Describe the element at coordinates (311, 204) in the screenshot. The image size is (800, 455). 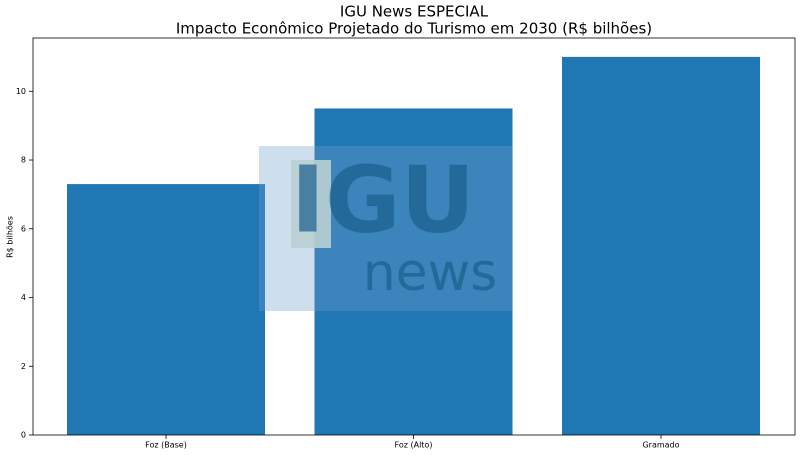
I see `watermark-green` at that location.